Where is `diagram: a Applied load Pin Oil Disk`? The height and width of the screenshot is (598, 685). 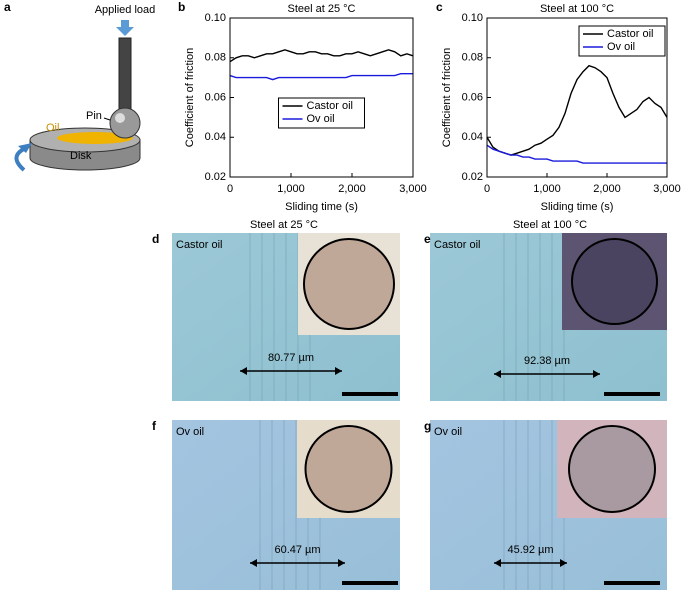 diagram: a Applied load Pin Oil Disk is located at coordinates (80, 86).